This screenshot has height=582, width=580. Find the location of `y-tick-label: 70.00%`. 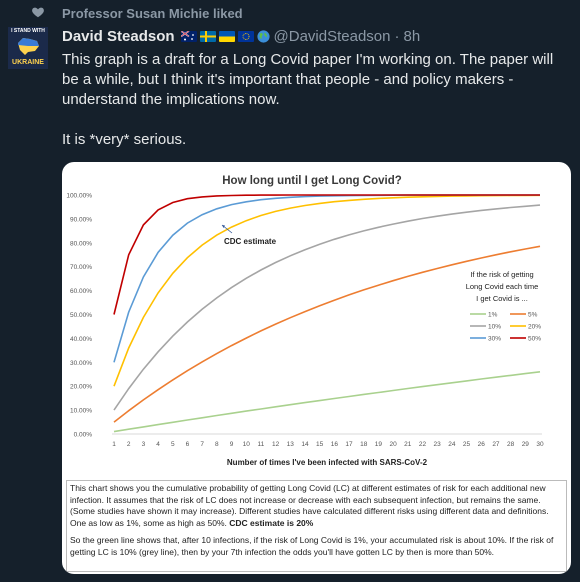

y-tick-label: 70.00% is located at coordinates (81, 267).